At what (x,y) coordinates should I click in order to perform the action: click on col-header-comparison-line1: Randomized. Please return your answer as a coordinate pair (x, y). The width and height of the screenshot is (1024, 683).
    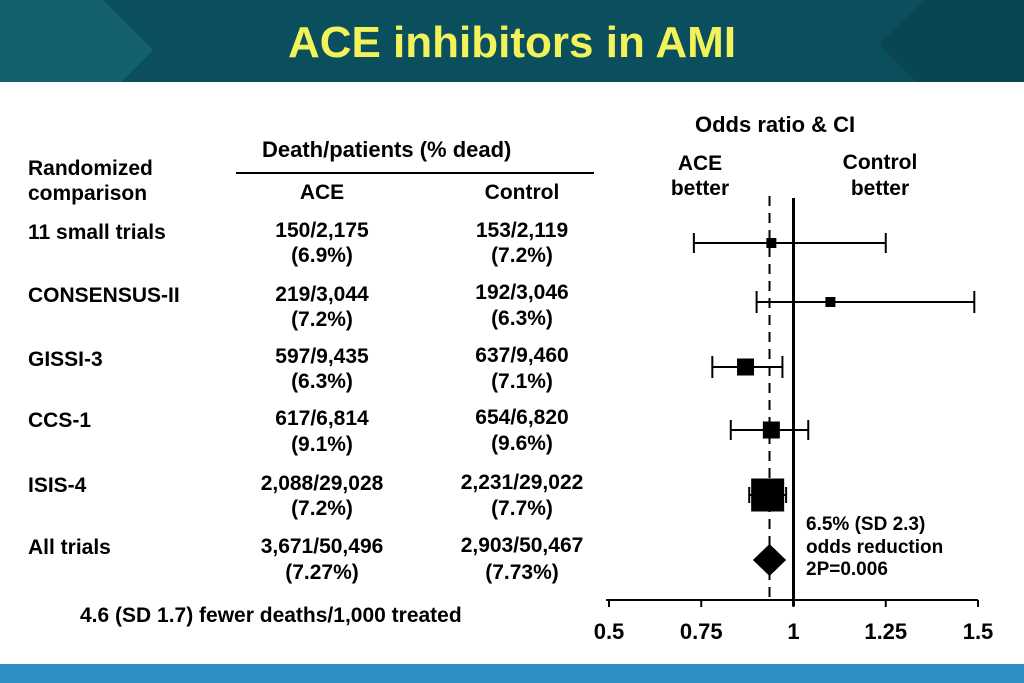
    Looking at the image, I should click on (90, 168).